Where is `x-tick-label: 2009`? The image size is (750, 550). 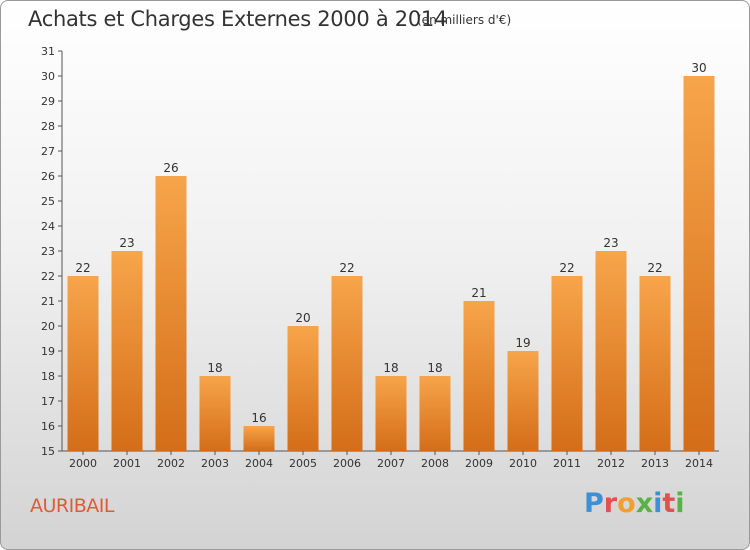 x-tick-label: 2009 is located at coordinates (479, 463).